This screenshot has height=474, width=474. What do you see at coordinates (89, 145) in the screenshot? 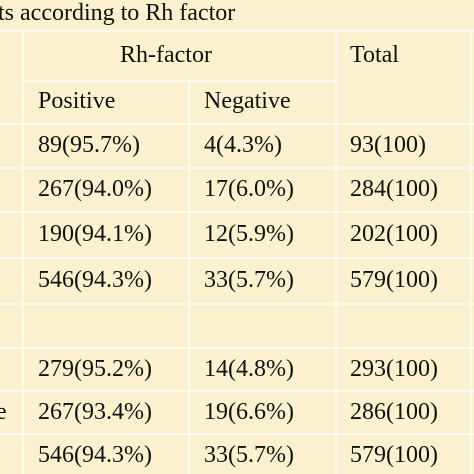
I see `cell: 89(95.7%)` at bounding box center [89, 145].